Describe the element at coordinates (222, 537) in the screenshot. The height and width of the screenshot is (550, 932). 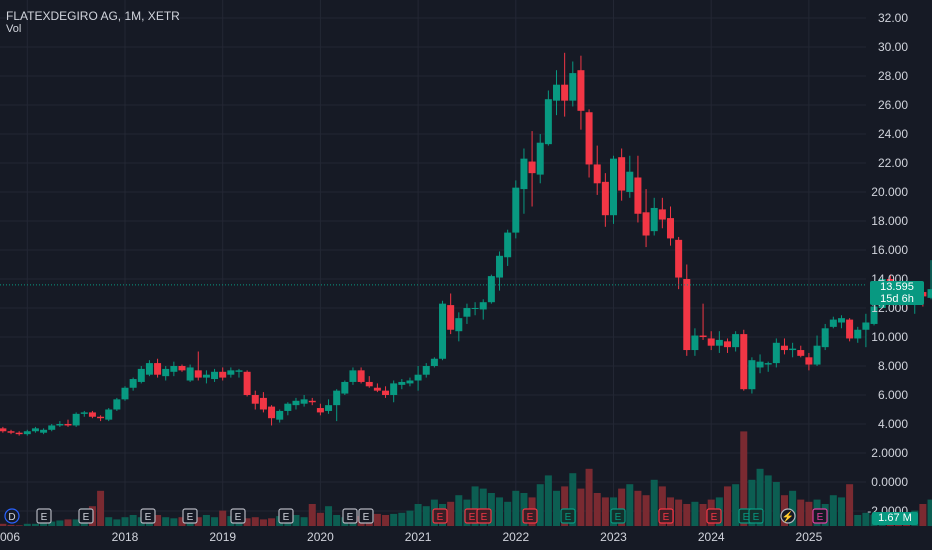
I see `x-axis-tick-label: 2019` at that location.